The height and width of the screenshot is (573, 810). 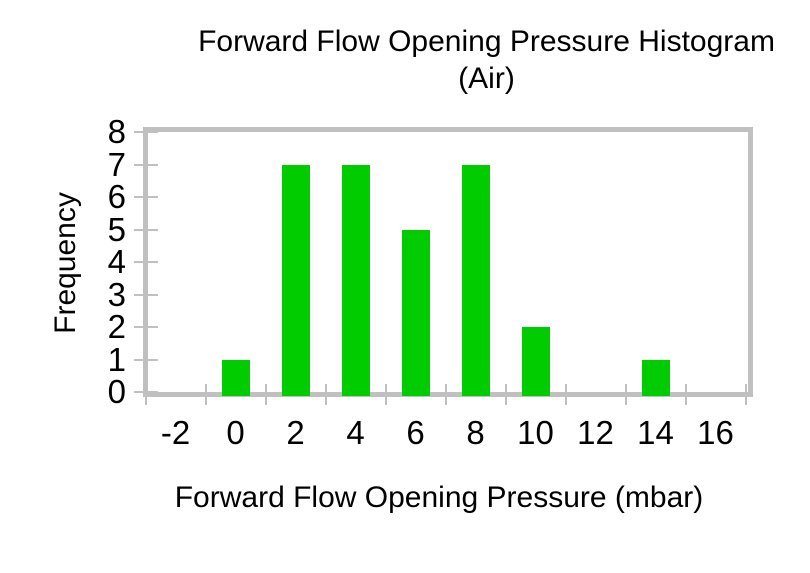 What do you see at coordinates (715, 432) in the screenshot?
I see `x-tick-label: 16` at bounding box center [715, 432].